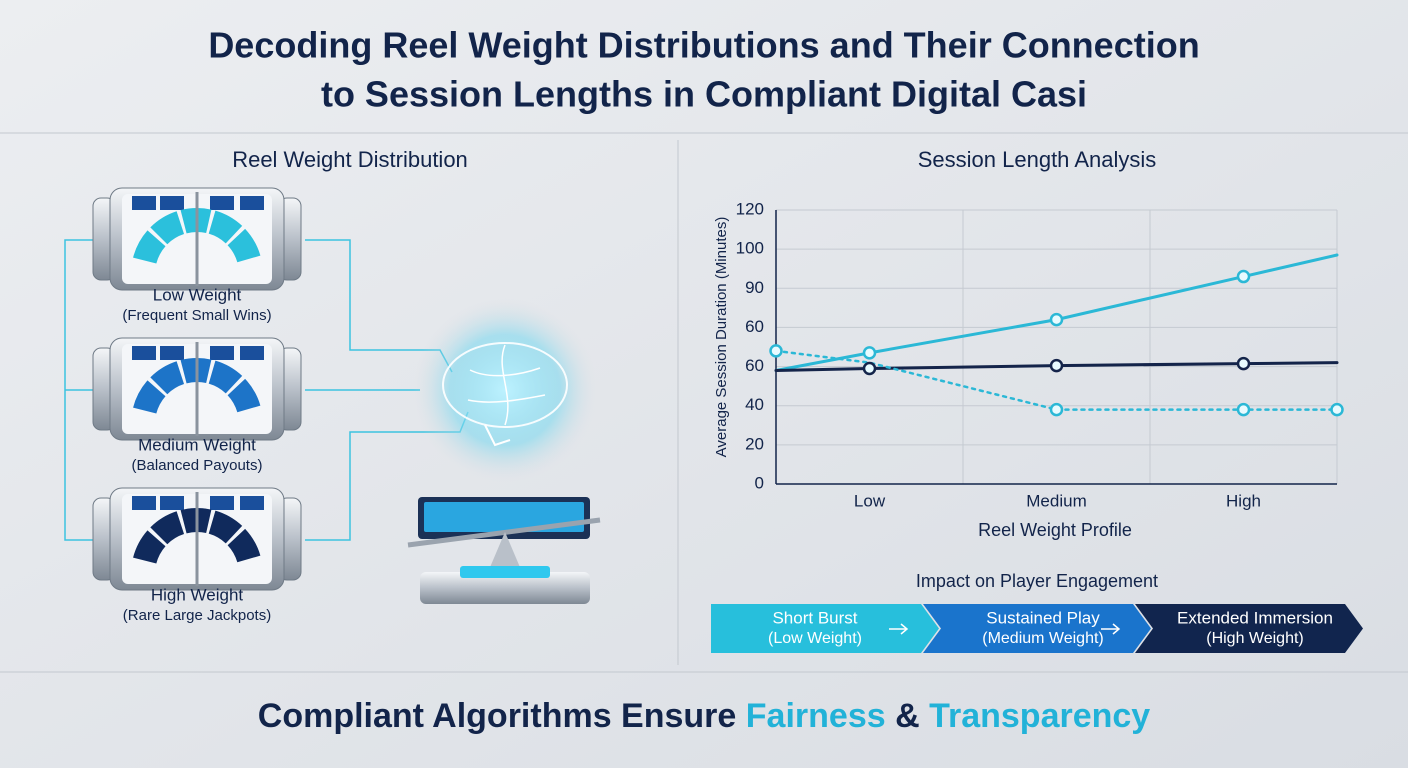 The height and width of the screenshot is (773, 1408). I want to click on step-label: Sustained Play, so click(1043, 617).